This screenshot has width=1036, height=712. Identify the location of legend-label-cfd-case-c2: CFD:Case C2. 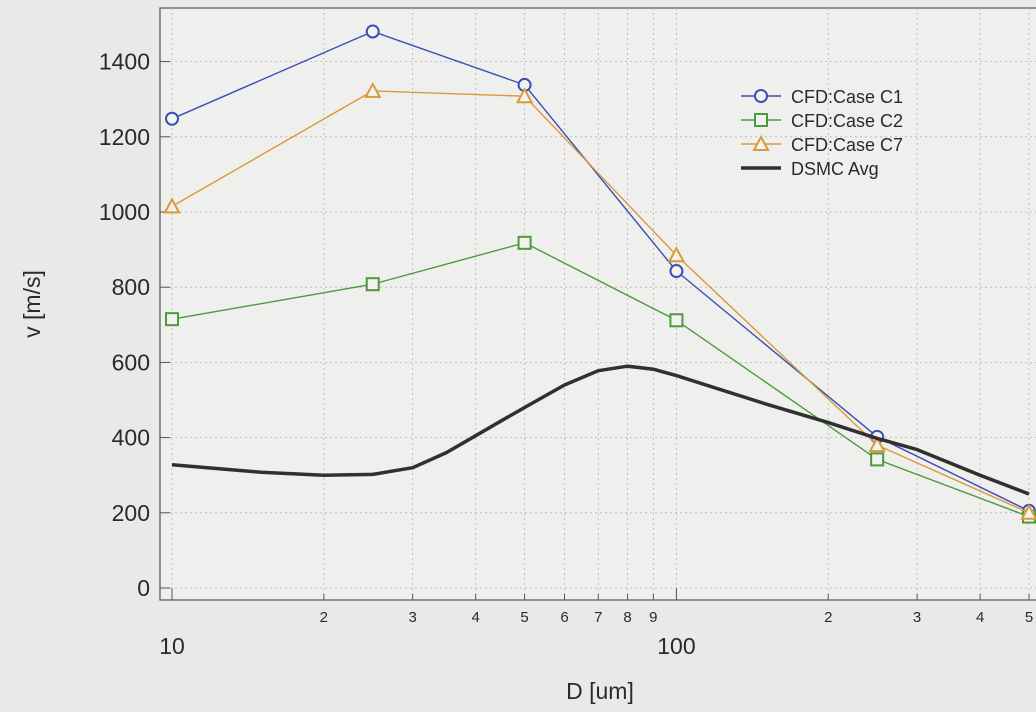
(847, 121).